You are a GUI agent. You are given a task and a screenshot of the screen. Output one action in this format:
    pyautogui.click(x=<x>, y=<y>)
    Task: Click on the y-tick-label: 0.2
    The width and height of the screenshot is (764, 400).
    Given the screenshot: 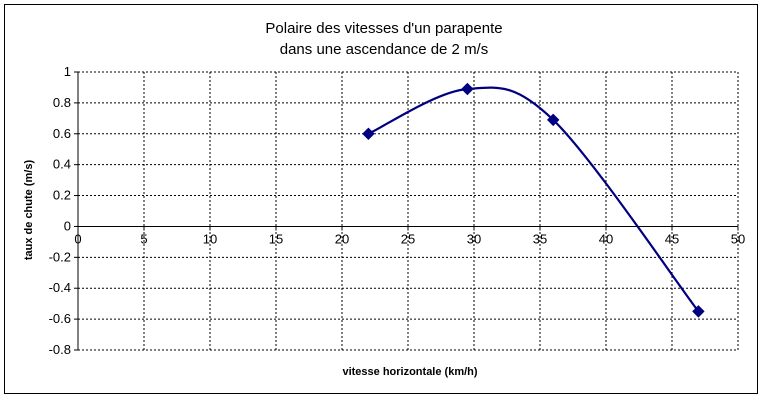 What is the action you would take?
    pyautogui.click(x=62, y=195)
    